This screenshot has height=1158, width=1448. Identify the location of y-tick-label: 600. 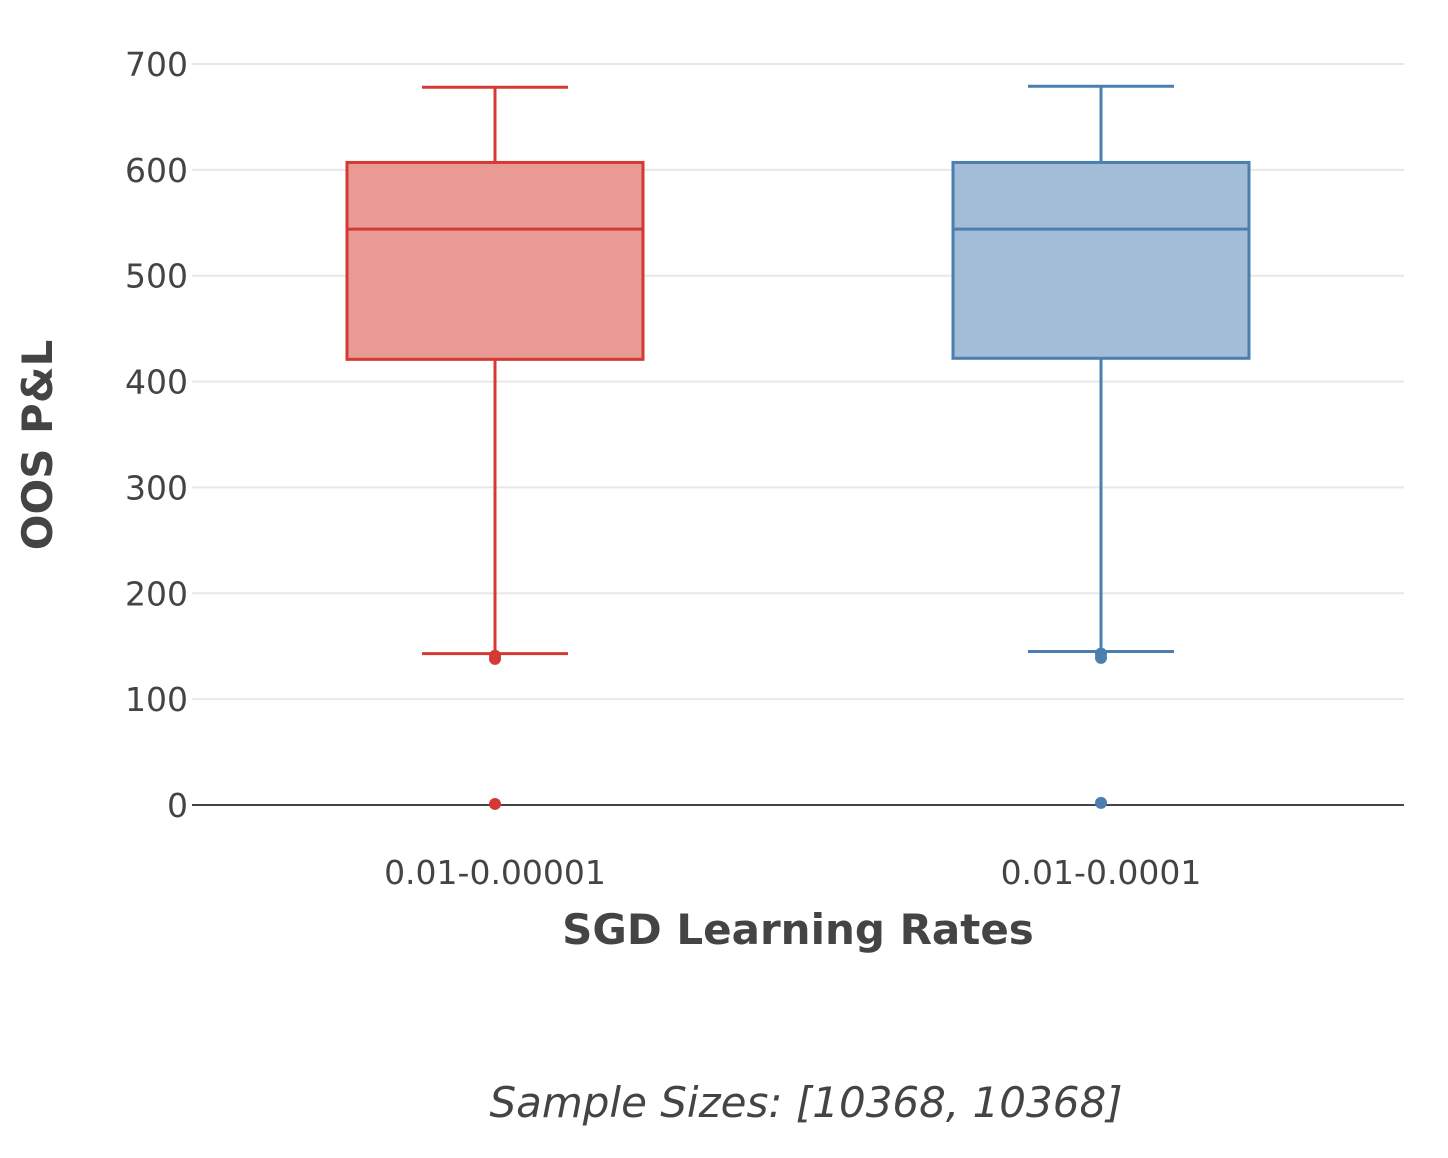
(156, 170).